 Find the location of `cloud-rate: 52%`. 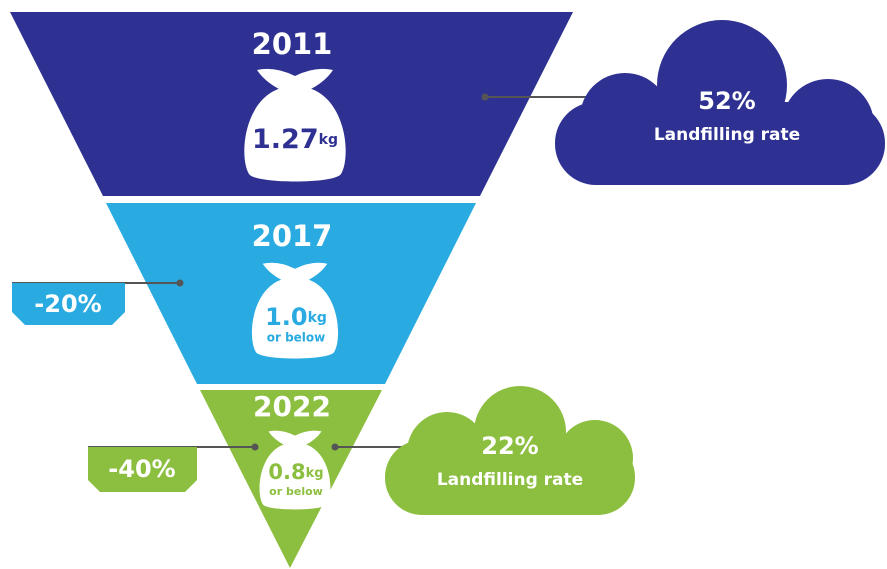

cloud-rate: 52% is located at coordinates (726, 101).